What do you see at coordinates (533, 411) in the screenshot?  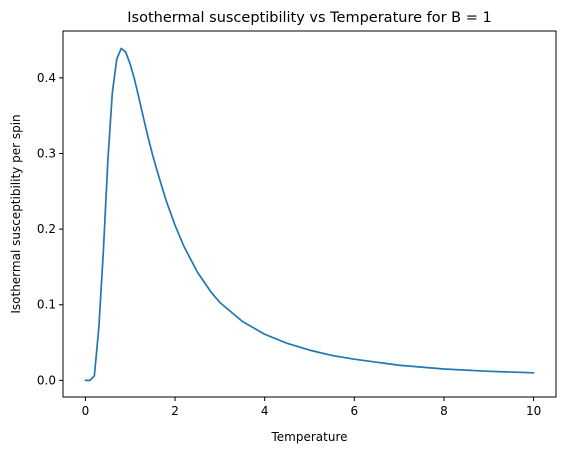 I see `x-tick-label: 10` at bounding box center [533, 411].